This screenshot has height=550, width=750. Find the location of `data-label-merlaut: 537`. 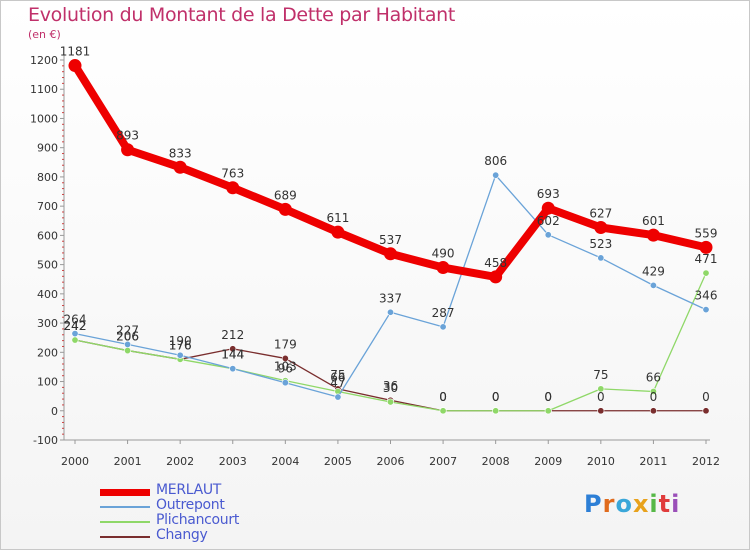

data-label-merlaut: 537 is located at coordinates (390, 240).